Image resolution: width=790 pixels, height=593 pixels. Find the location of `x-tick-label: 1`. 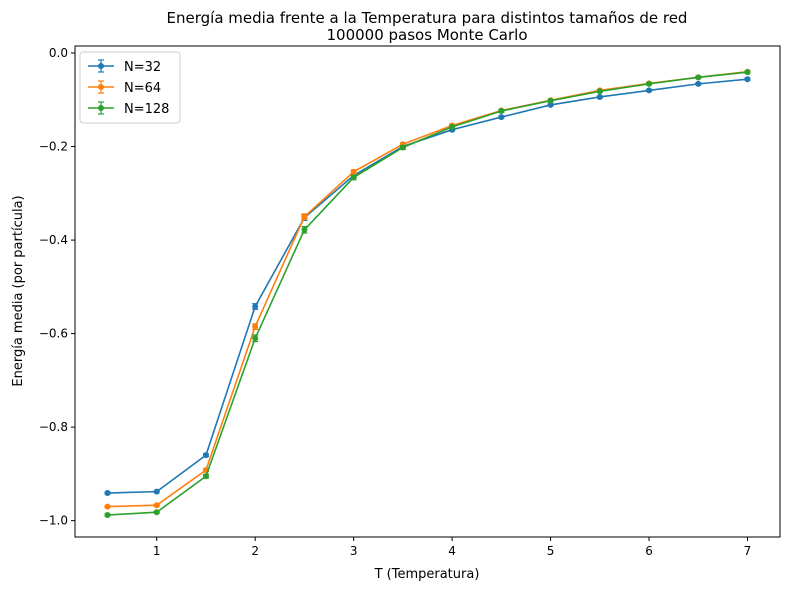

x-tick-label: 1 is located at coordinates (157, 551).